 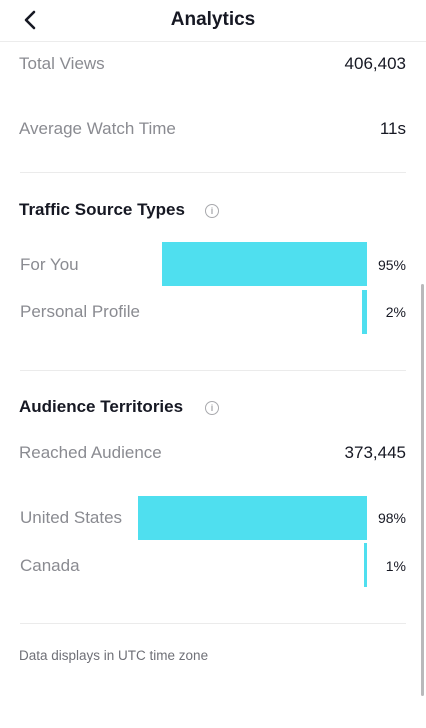 I want to click on traffic-label-personal-profile: Personal Profile, so click(x=80, y=311).